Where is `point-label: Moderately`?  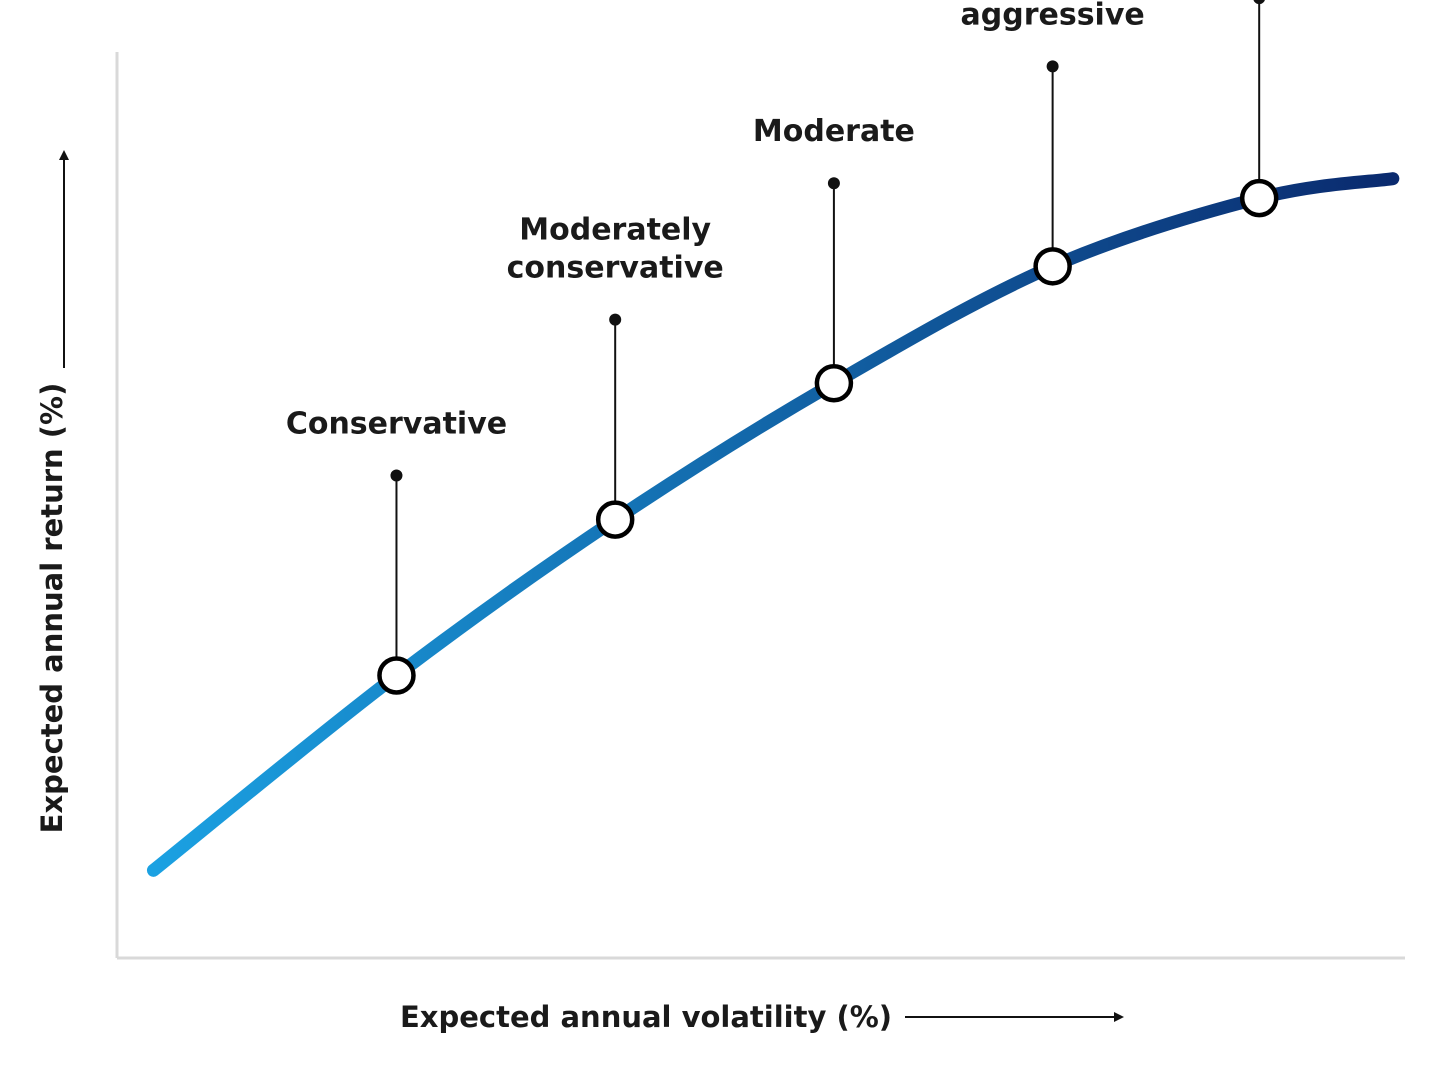 point-label: Moderately is located at coordinates (615, 230).